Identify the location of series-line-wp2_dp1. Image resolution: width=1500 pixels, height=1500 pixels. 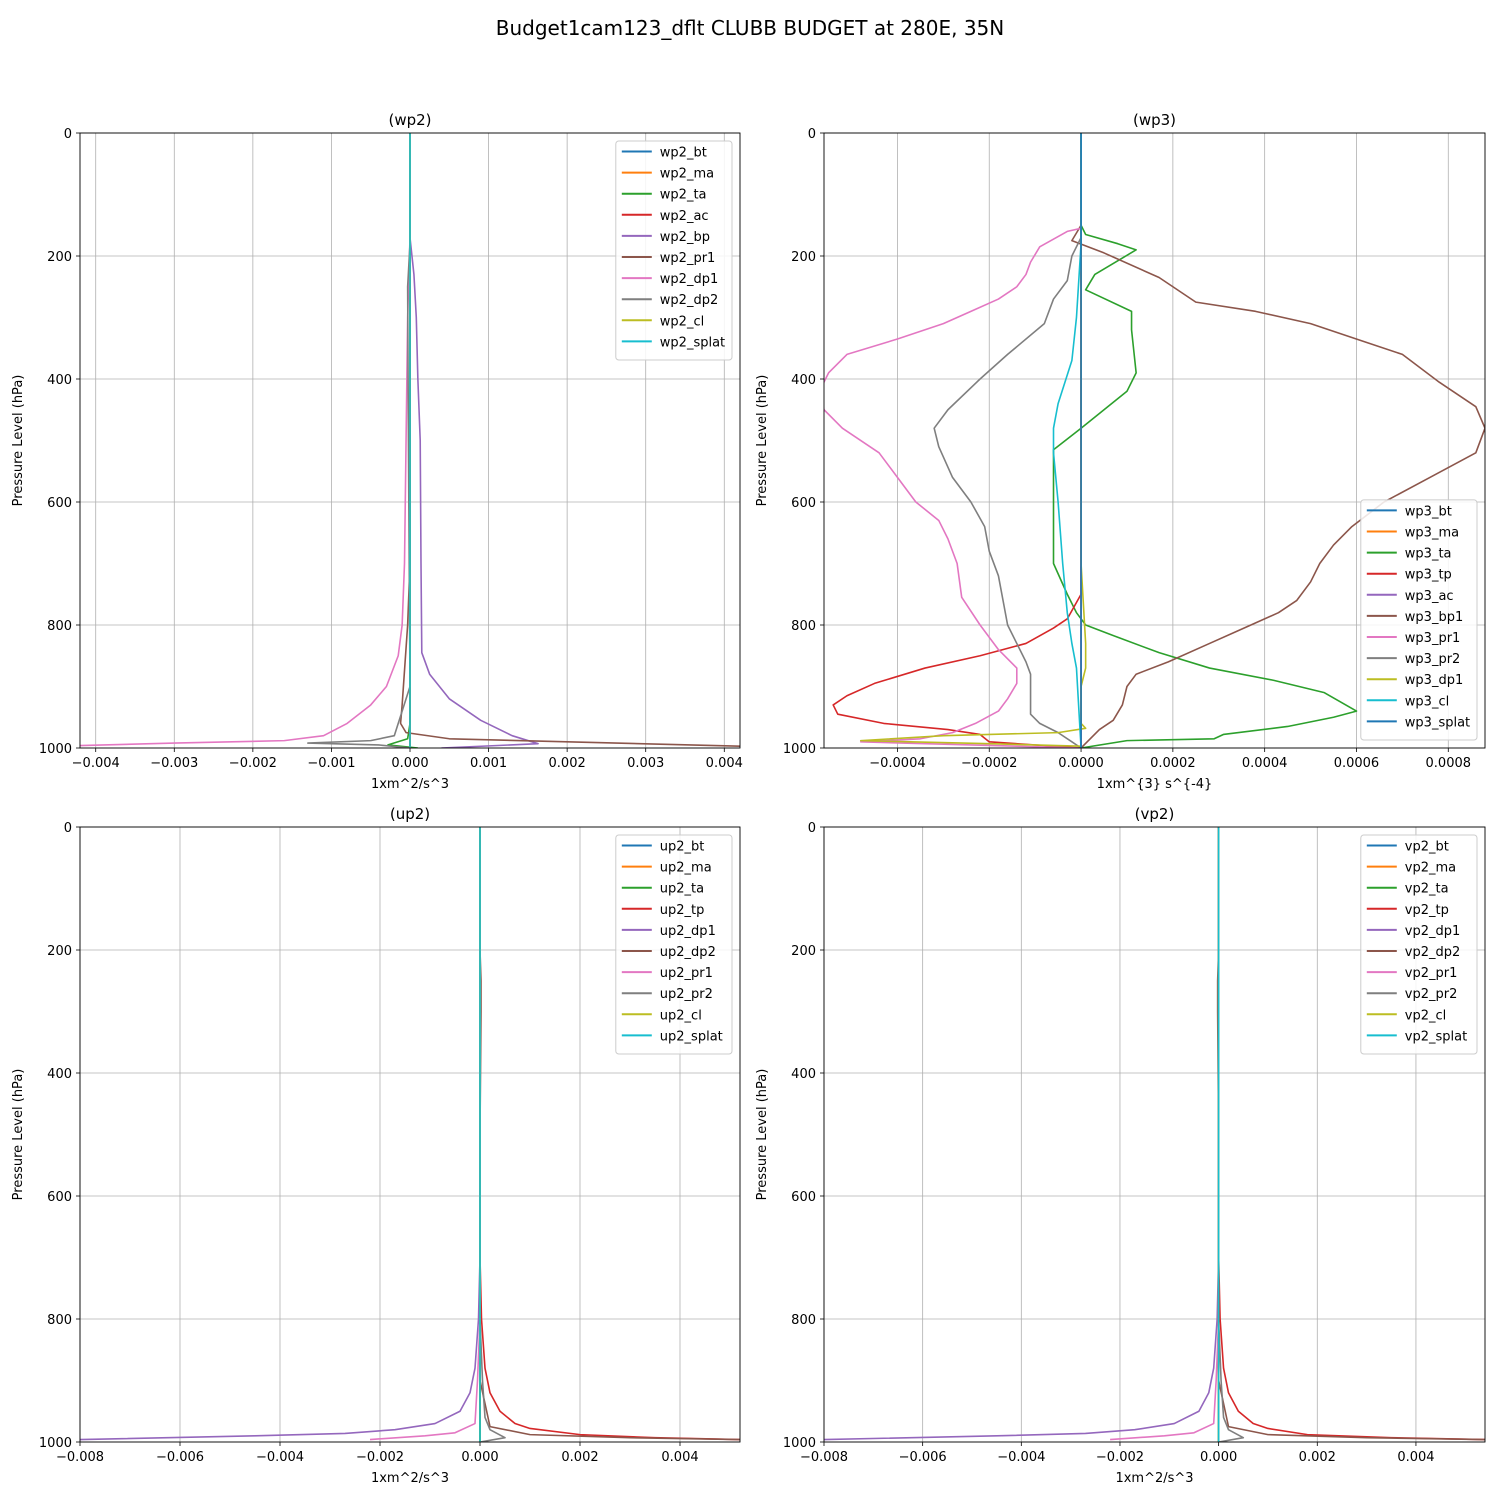
(245, 440).